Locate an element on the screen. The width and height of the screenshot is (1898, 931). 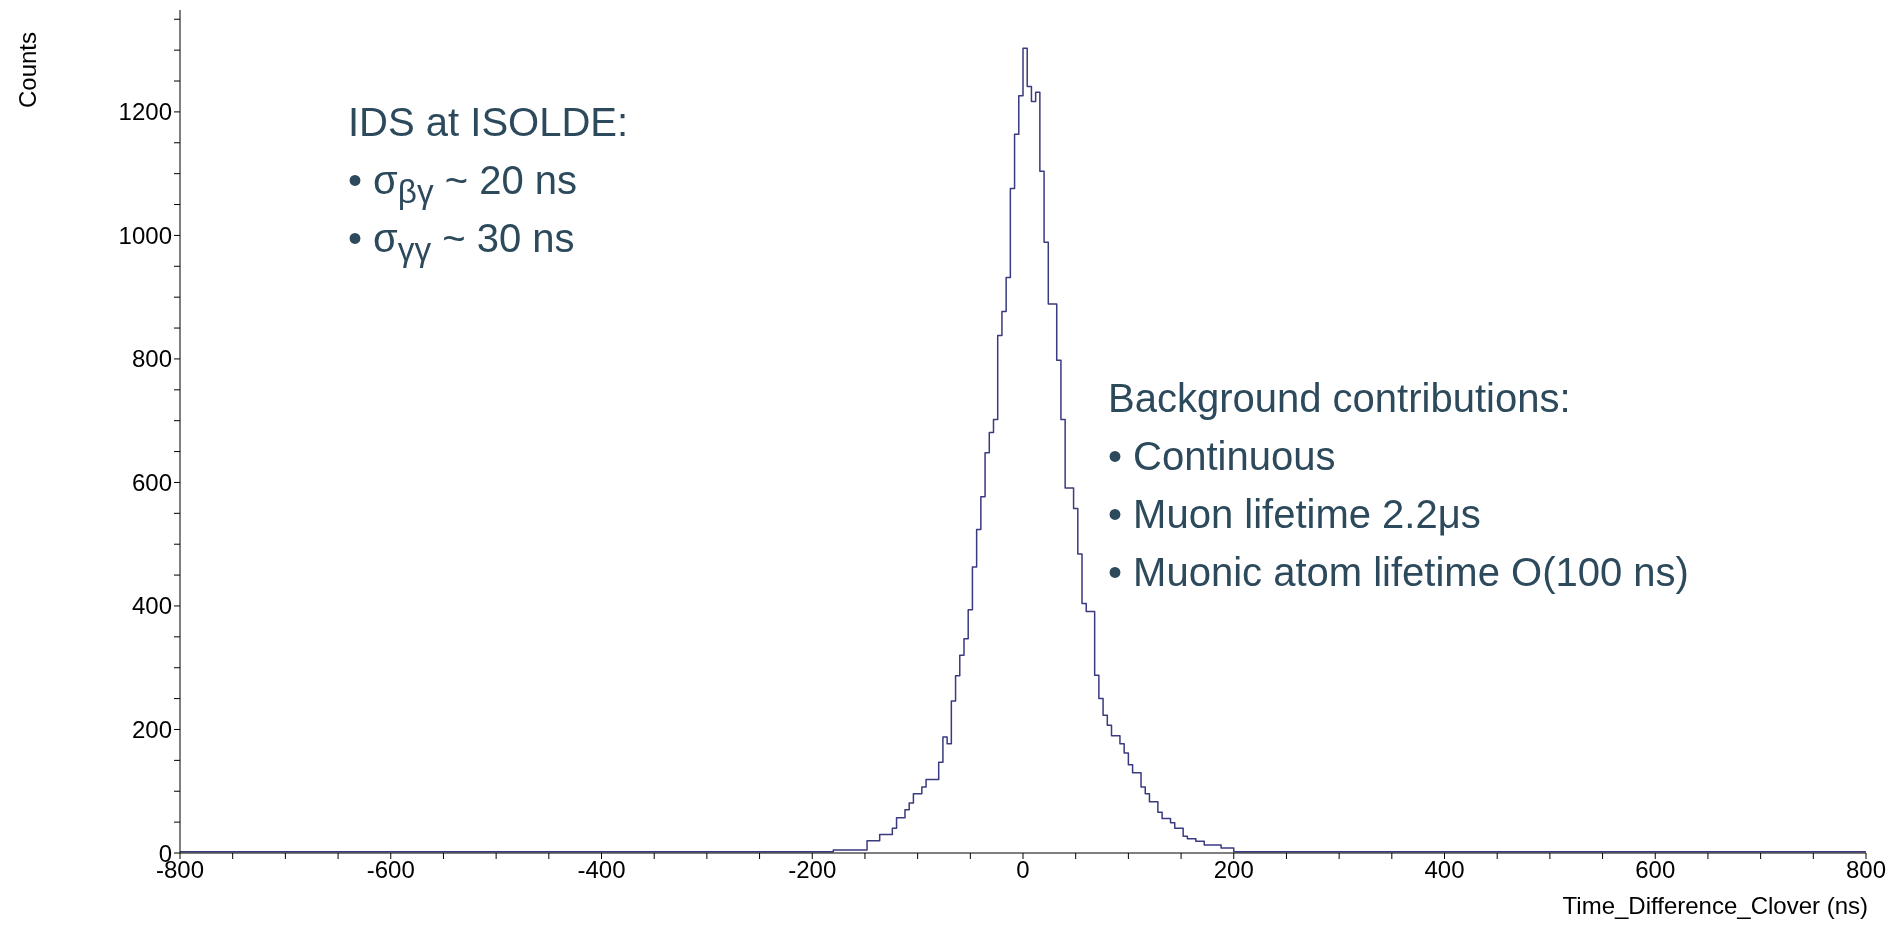
annotation: • Continuous is located at coordinates (1222, 456).